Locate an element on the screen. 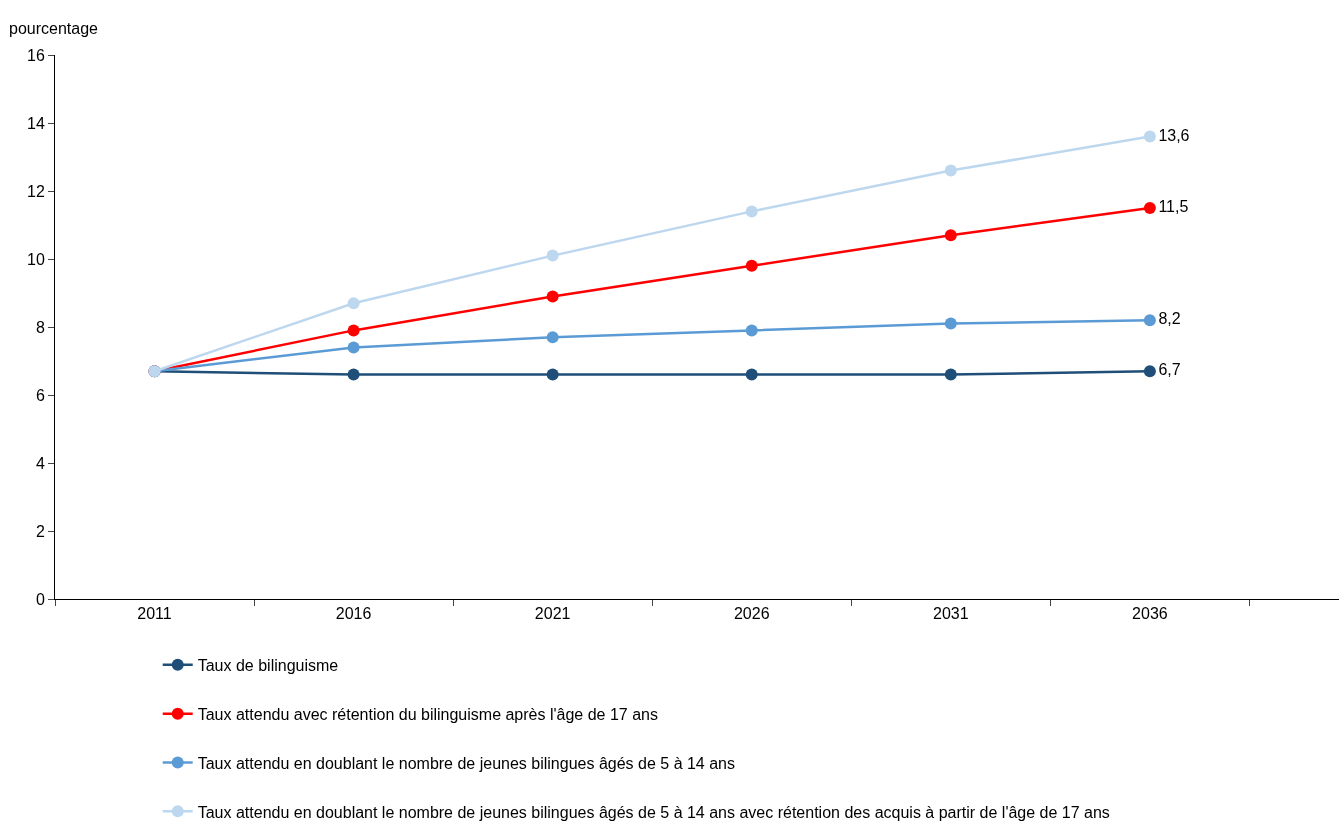 This screenshot has height=829, width=1339. x-tick-label: 2036 is located at coordinates (1150, 614).